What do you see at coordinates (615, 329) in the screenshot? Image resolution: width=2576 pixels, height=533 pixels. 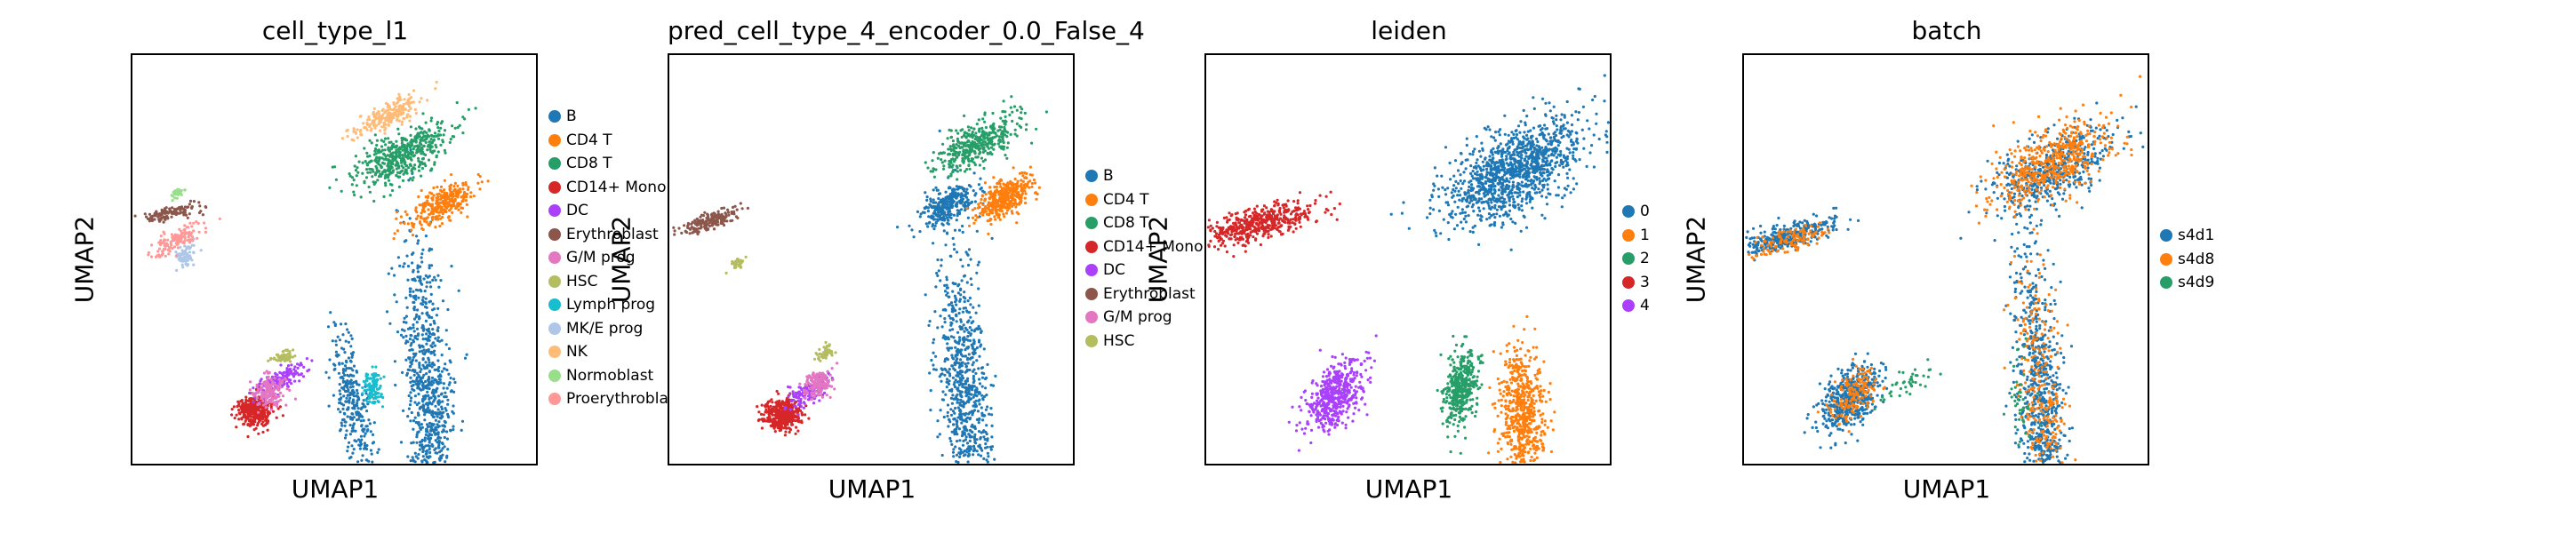 I see `legend-item: MK/E prog` at bounding box center [615, 329].